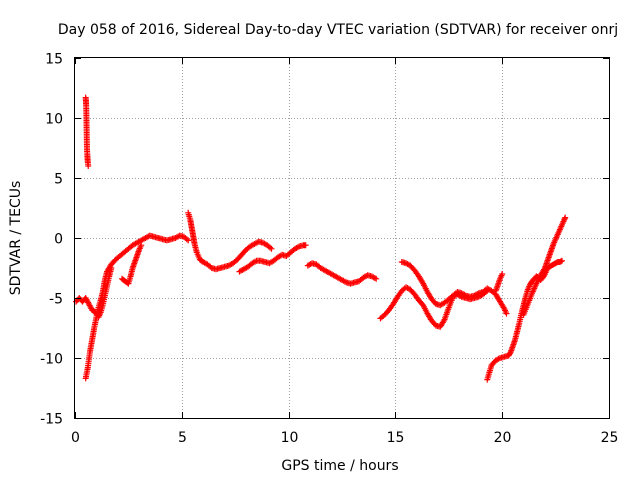 Image resolution: width=640 pixels, height=480 pixels. I want to click on y-tick-label: -5, so click(56, 300).